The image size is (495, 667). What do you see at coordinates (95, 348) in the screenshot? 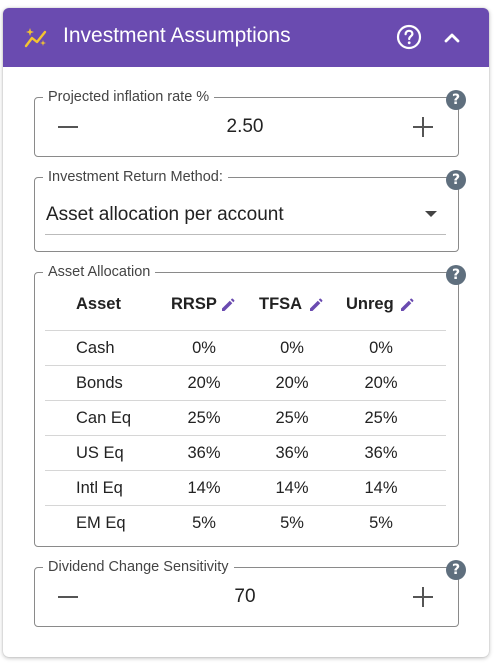
I see `asset-name: Cash` at bounding box center [95, 348].